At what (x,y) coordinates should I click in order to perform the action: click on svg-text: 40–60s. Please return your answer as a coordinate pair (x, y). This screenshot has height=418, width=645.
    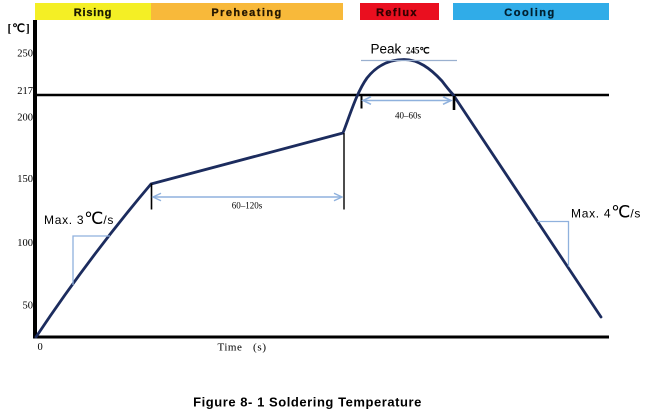
    Looking at the image, I should click on (408, 116).